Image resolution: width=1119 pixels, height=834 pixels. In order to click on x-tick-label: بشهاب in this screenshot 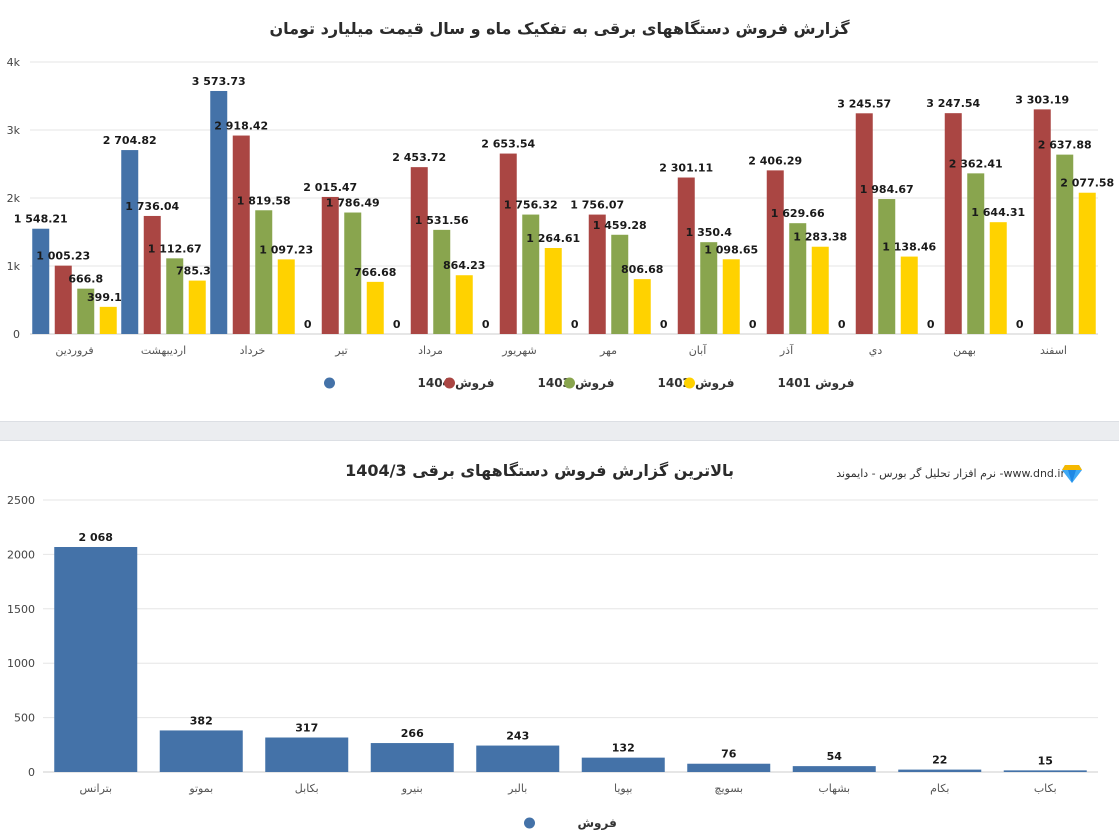, I will do `click(834, 788)`.